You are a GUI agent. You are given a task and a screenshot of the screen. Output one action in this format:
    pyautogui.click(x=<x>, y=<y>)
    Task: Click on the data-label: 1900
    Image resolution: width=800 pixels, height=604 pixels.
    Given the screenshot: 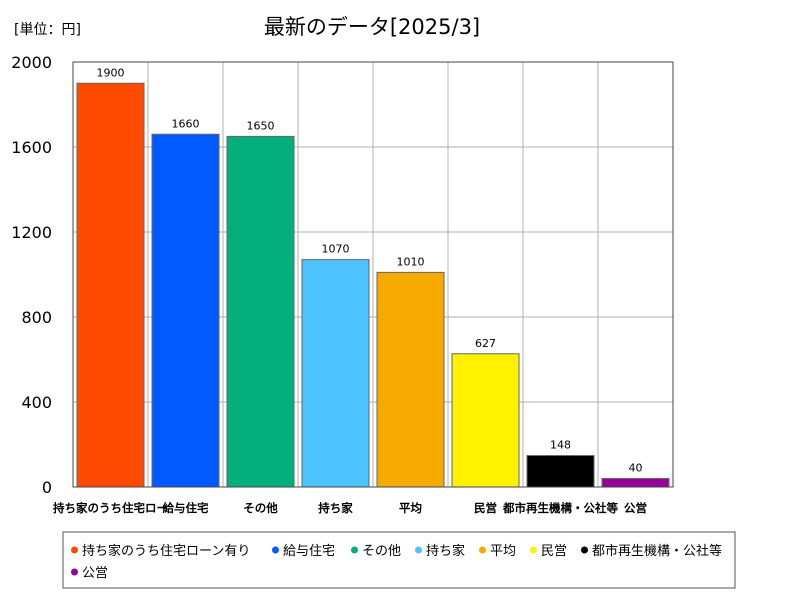 What is the action you would take?
    pyautogui.click(x=111, y=72)
    